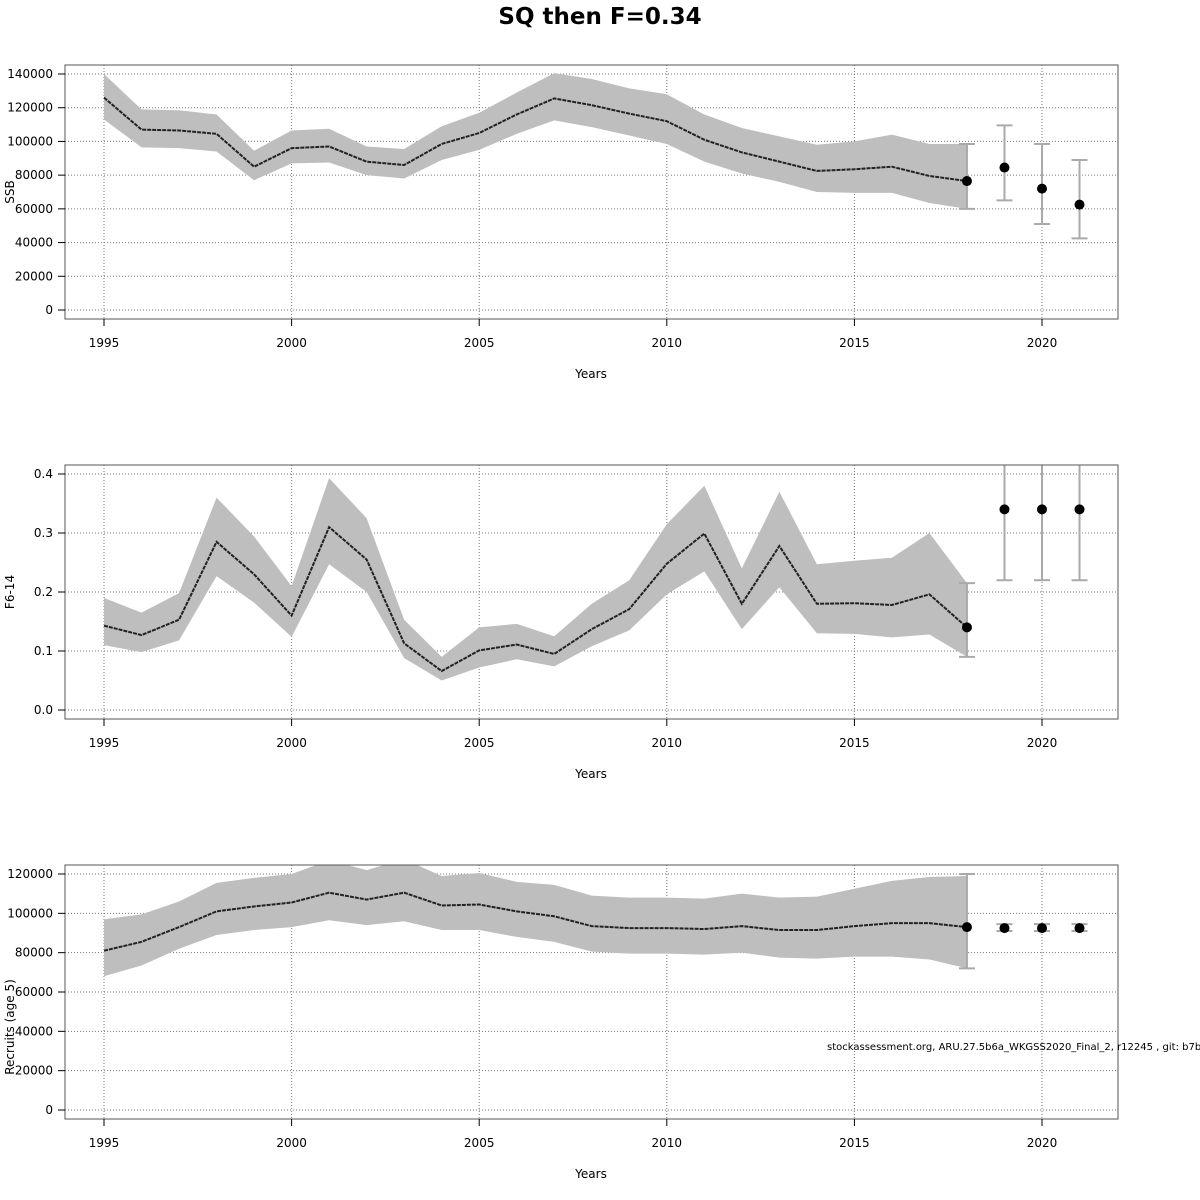  I want to click on y-tick-label: 0.4, so click(43, 474).